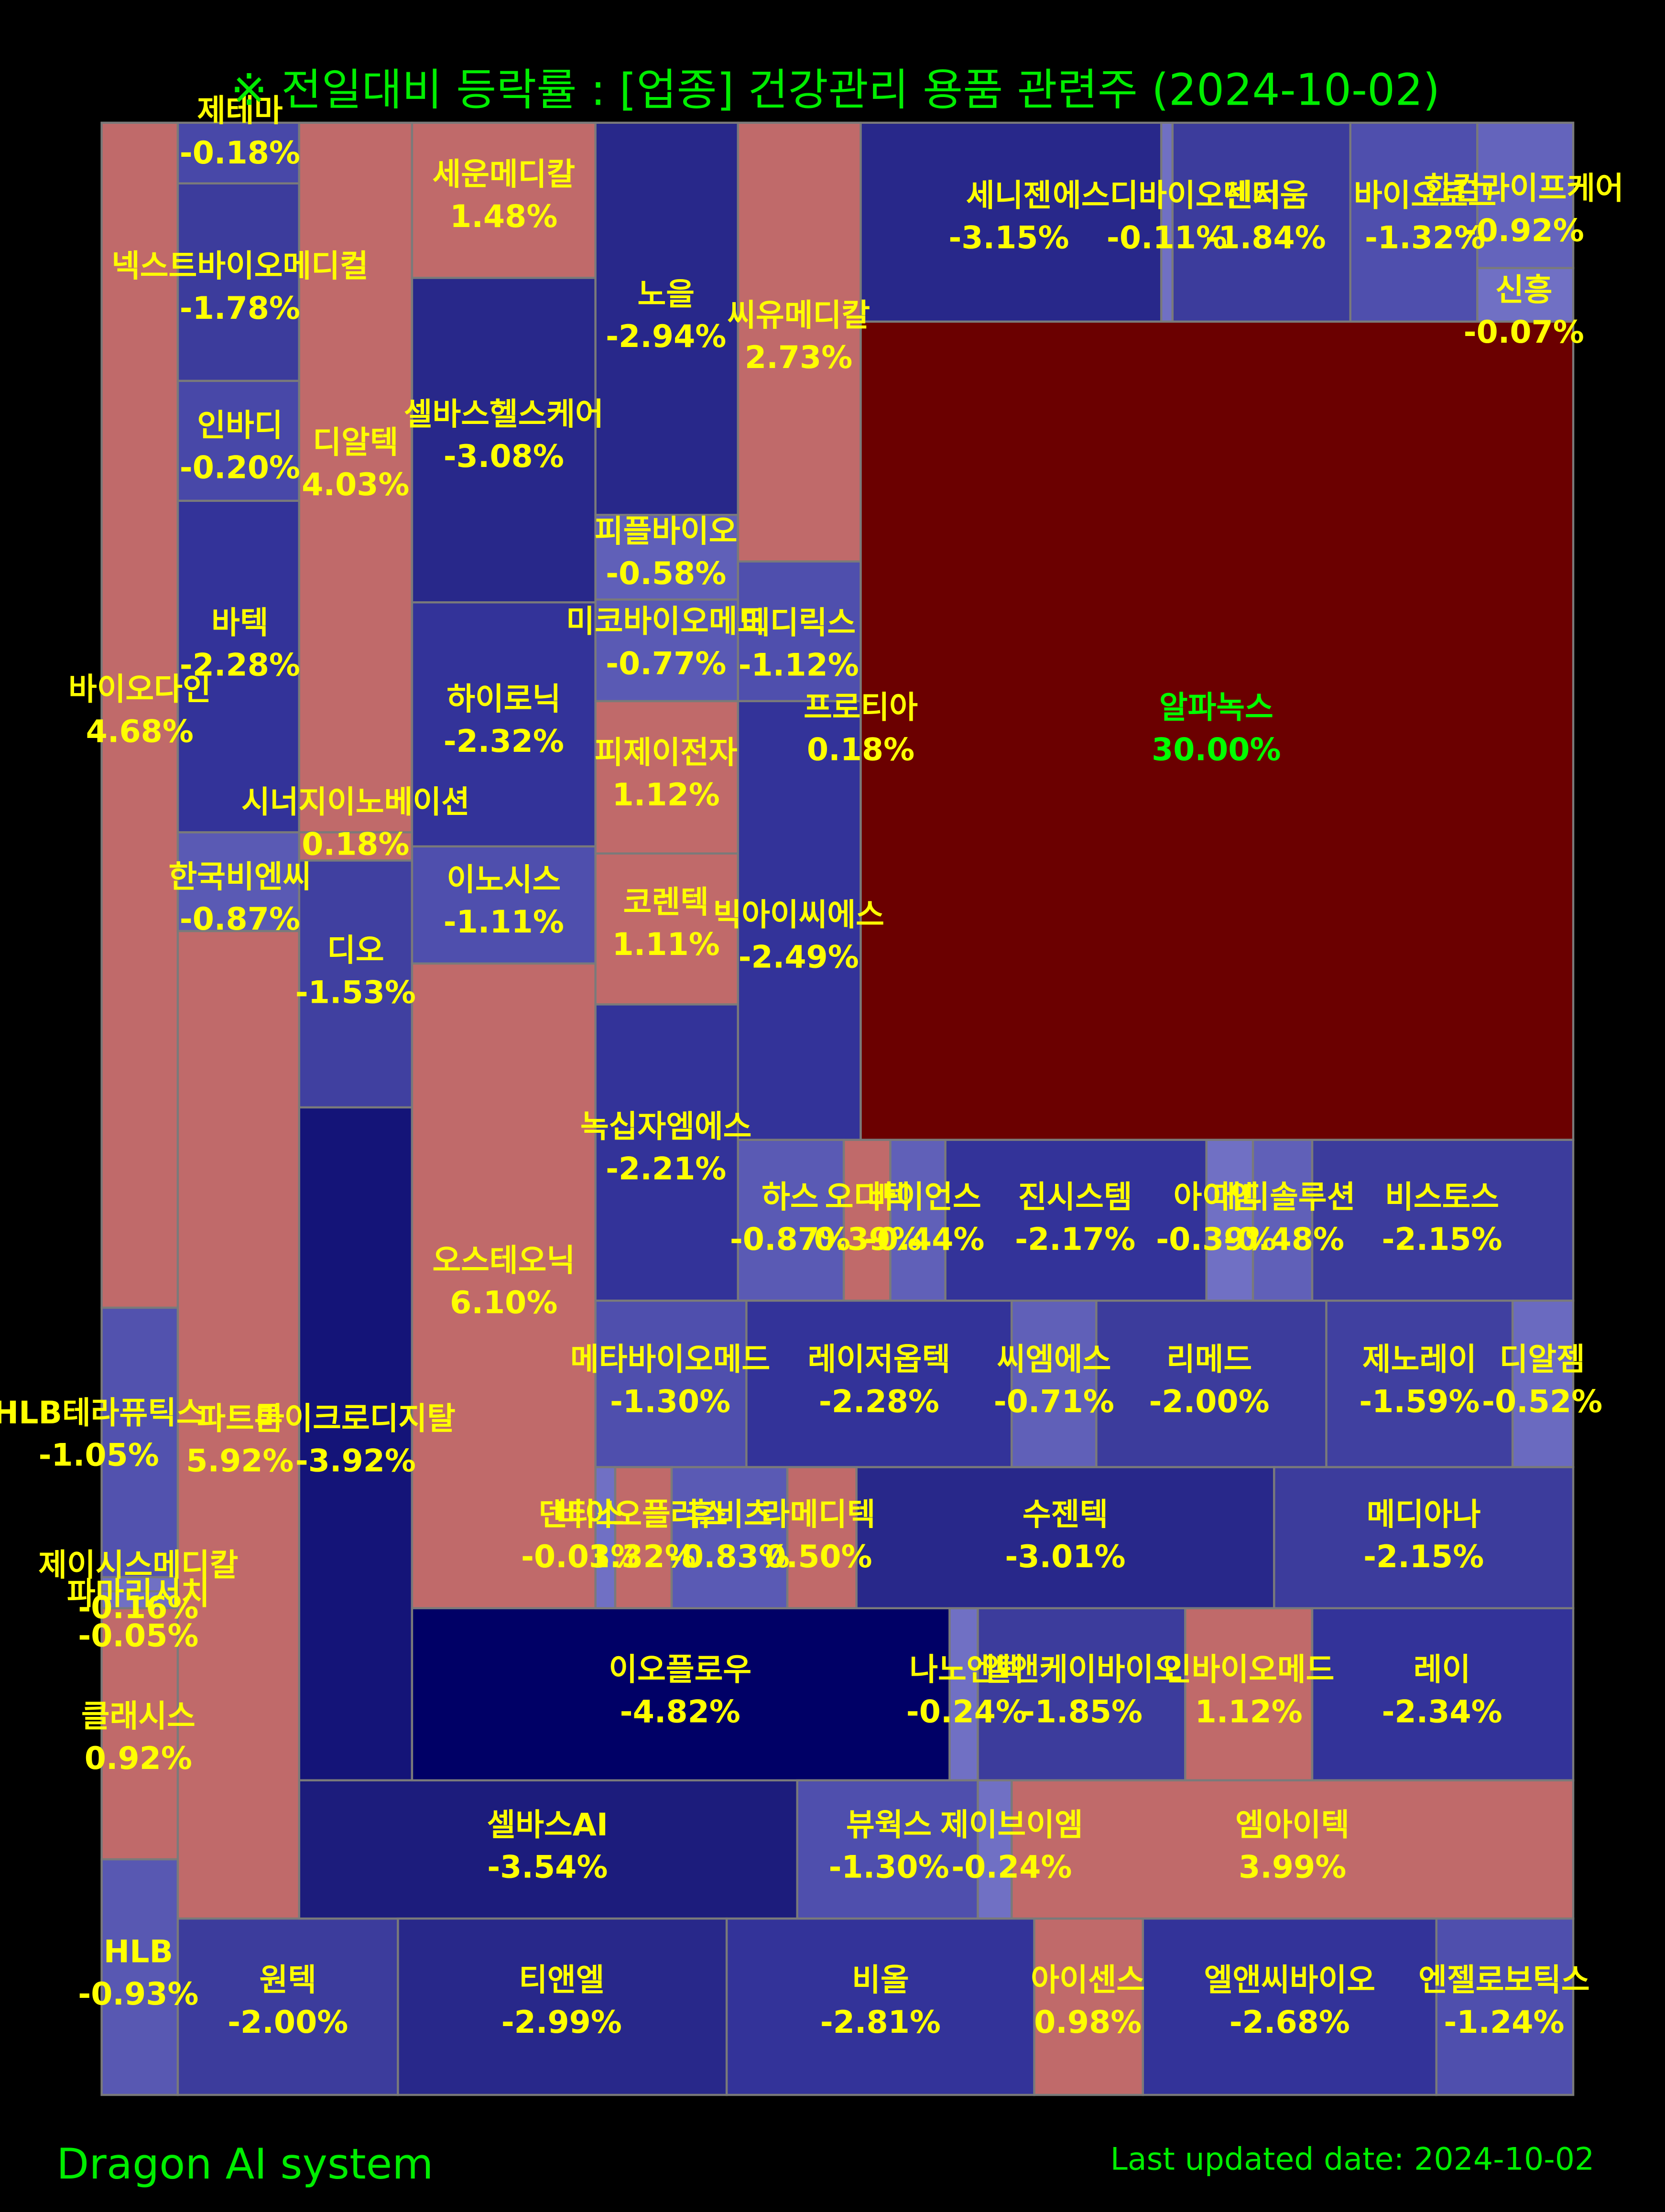 The image size is (1665, 2212). I want to click on tile-change: -0.87%, so click(240, 919).